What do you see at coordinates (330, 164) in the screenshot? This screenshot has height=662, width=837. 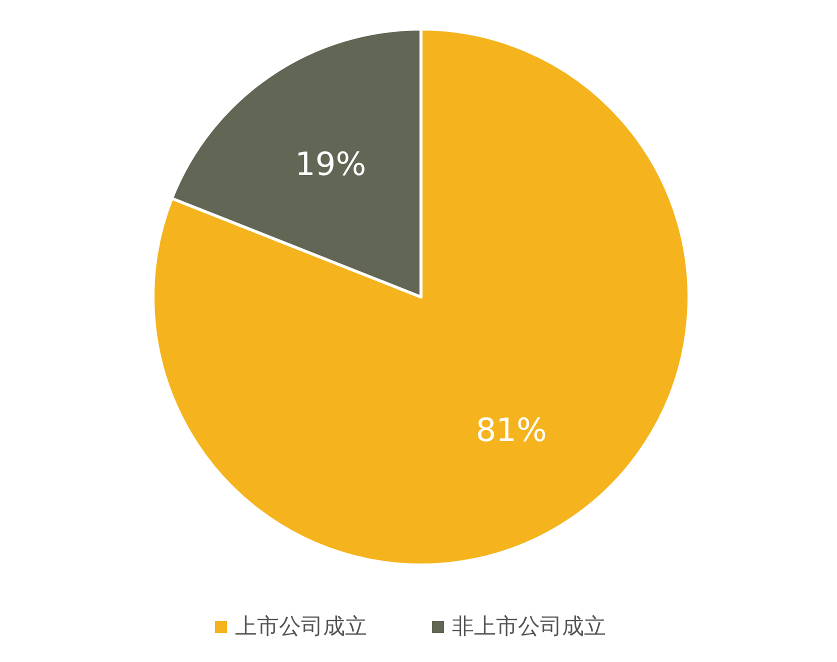 I see `data-label: 19%` at bounding box center [330, 164].